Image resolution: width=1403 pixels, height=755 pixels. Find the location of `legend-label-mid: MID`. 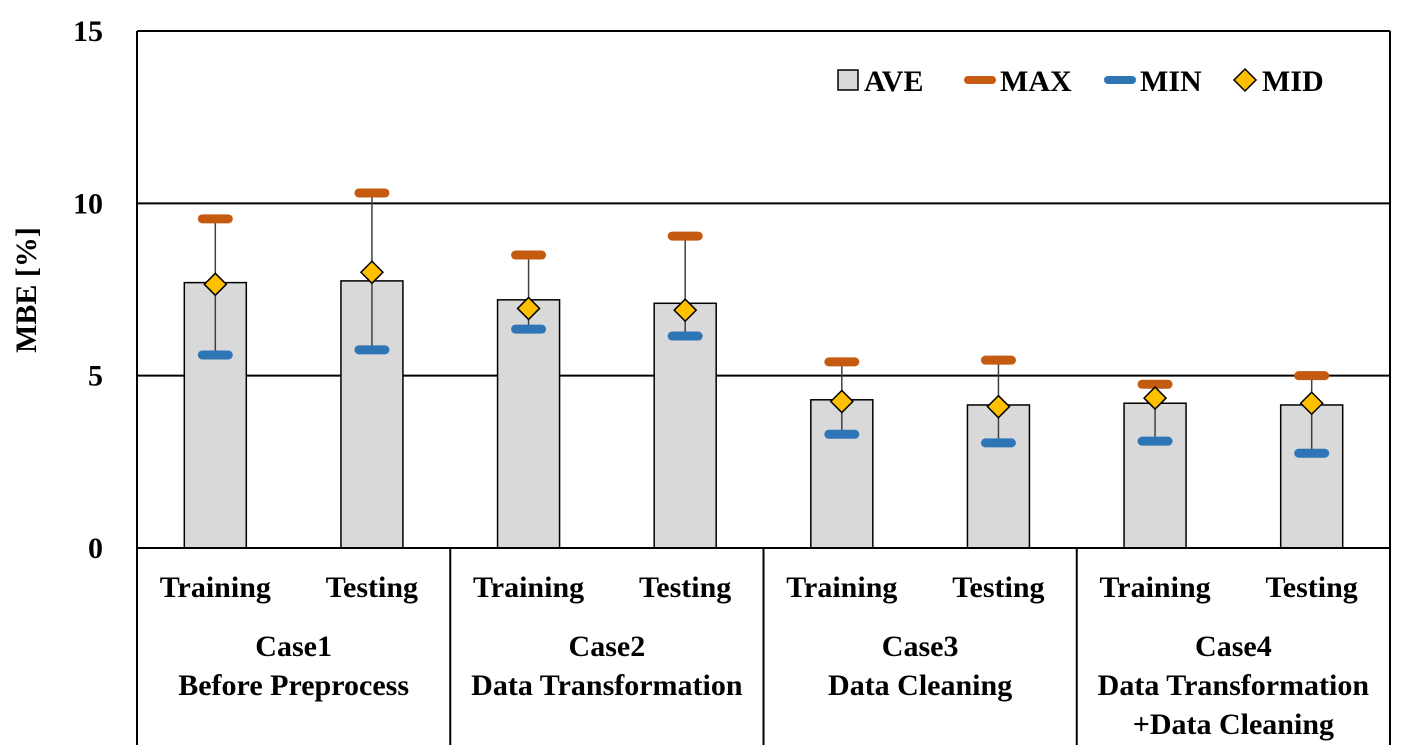

legend-label-mid: MID is located at coordinates (1293, 81).